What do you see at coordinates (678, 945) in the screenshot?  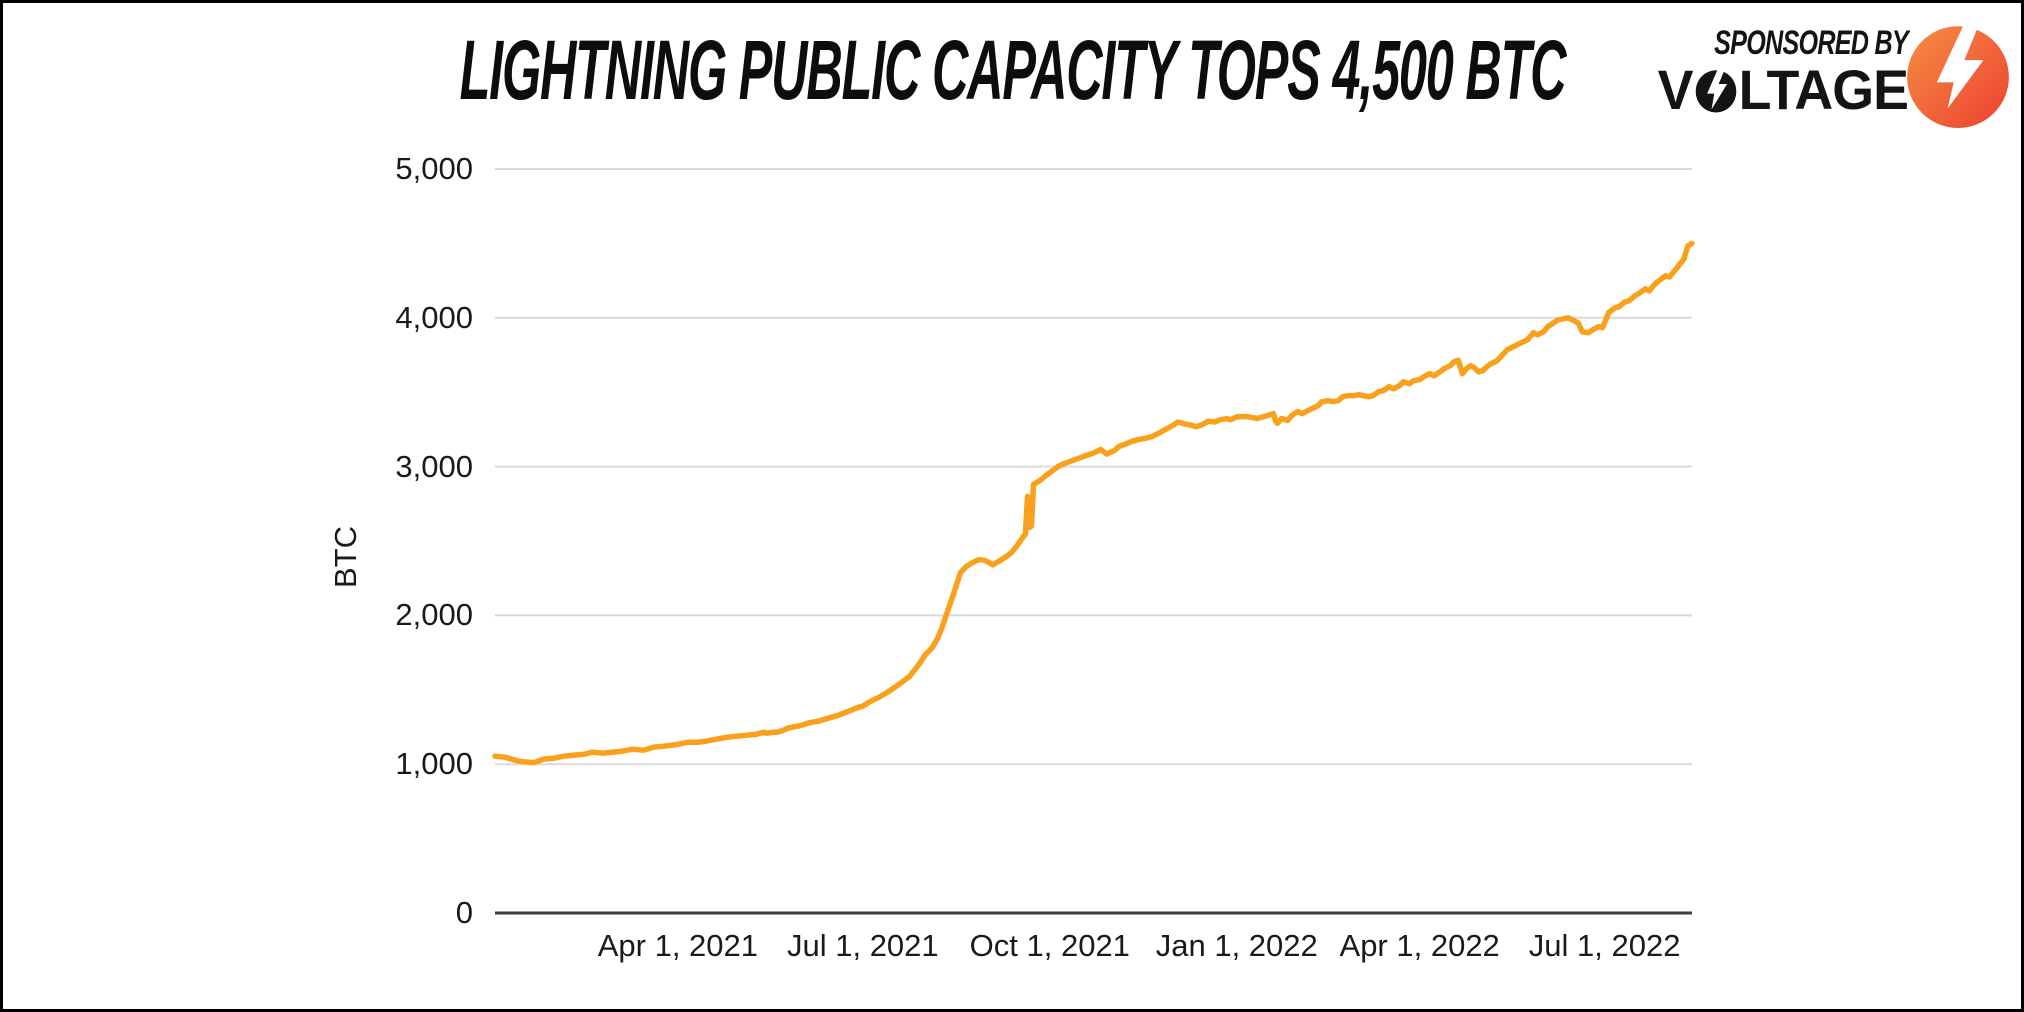 I see `x-axis-tick-label: Apr 1, 2021` at bounding box center [678, 945].